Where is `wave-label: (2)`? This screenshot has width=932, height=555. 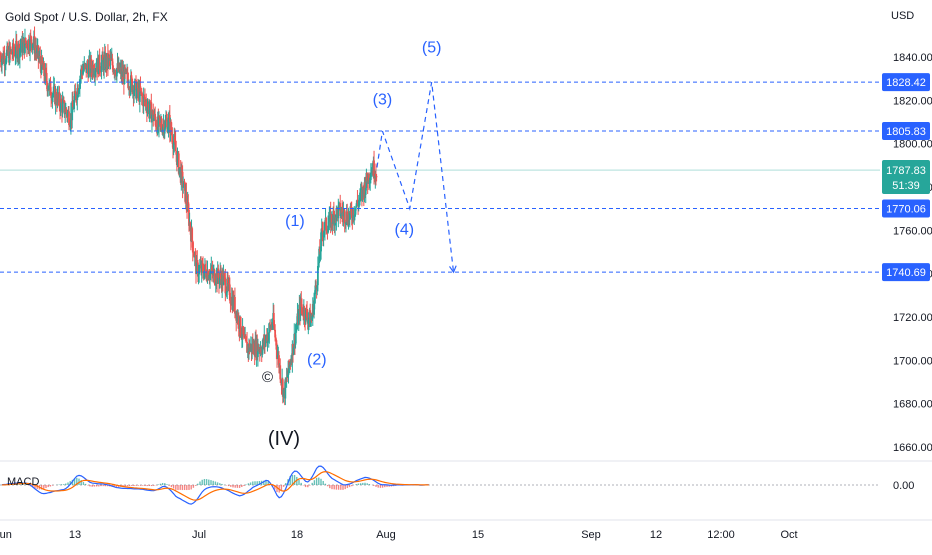
wave-label: (2) is located at coordinates (317, 360).